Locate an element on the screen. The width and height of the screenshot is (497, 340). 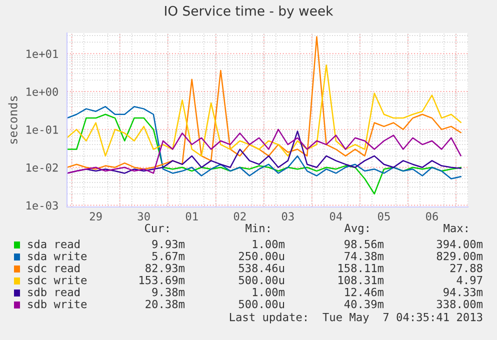
text: Last update: Tue May 7 04:35:41 2013 is located at coordinates (356, 318).